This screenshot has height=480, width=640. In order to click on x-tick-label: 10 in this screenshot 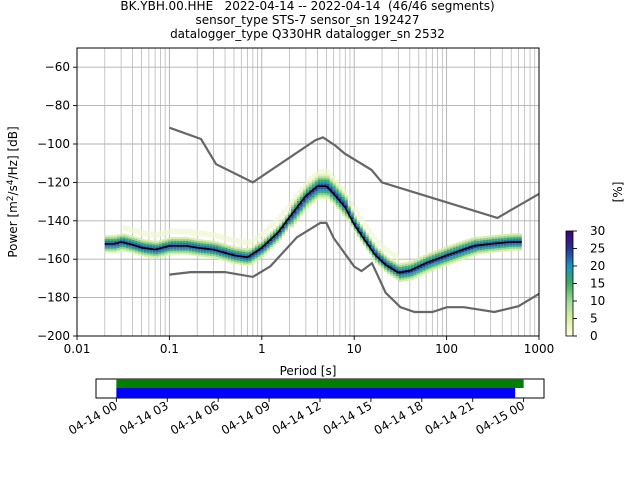, I will do `click(354, 349)`.